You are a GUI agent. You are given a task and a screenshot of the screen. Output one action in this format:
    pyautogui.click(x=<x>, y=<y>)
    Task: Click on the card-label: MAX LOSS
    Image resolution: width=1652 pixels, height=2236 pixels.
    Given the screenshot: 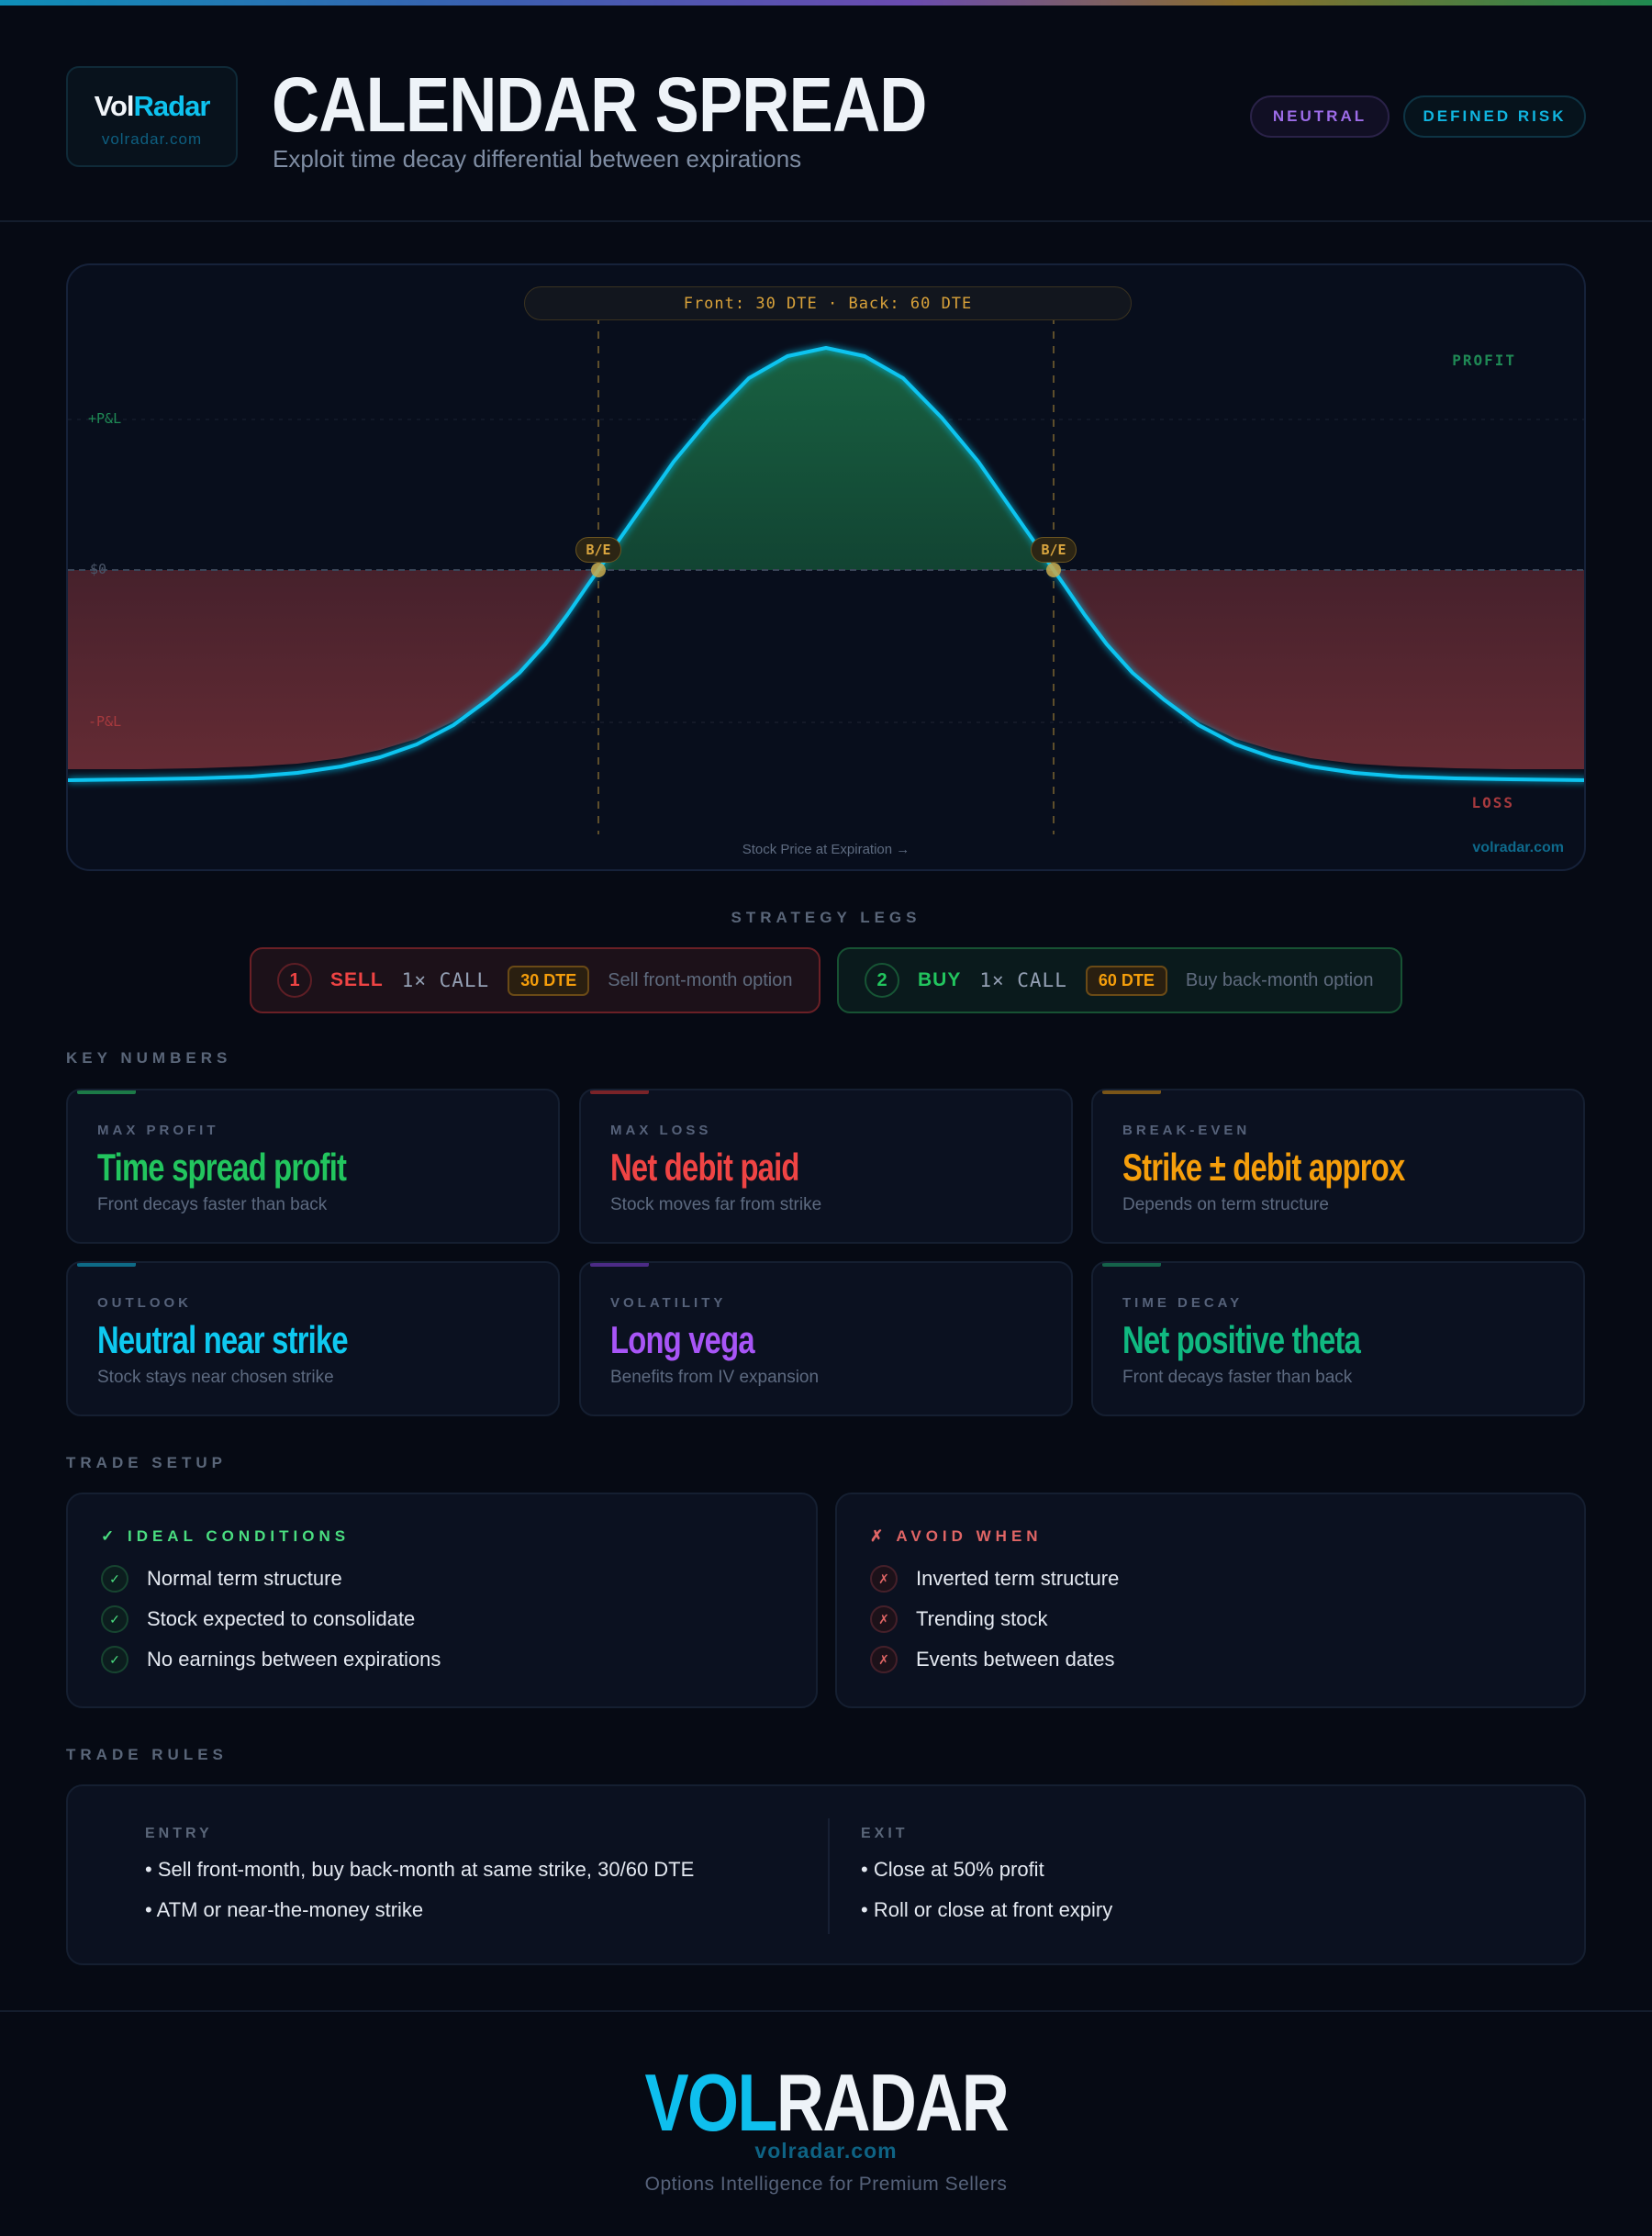 What is the action you would take?
    pyautogui.click(x=661, y=1130)
    